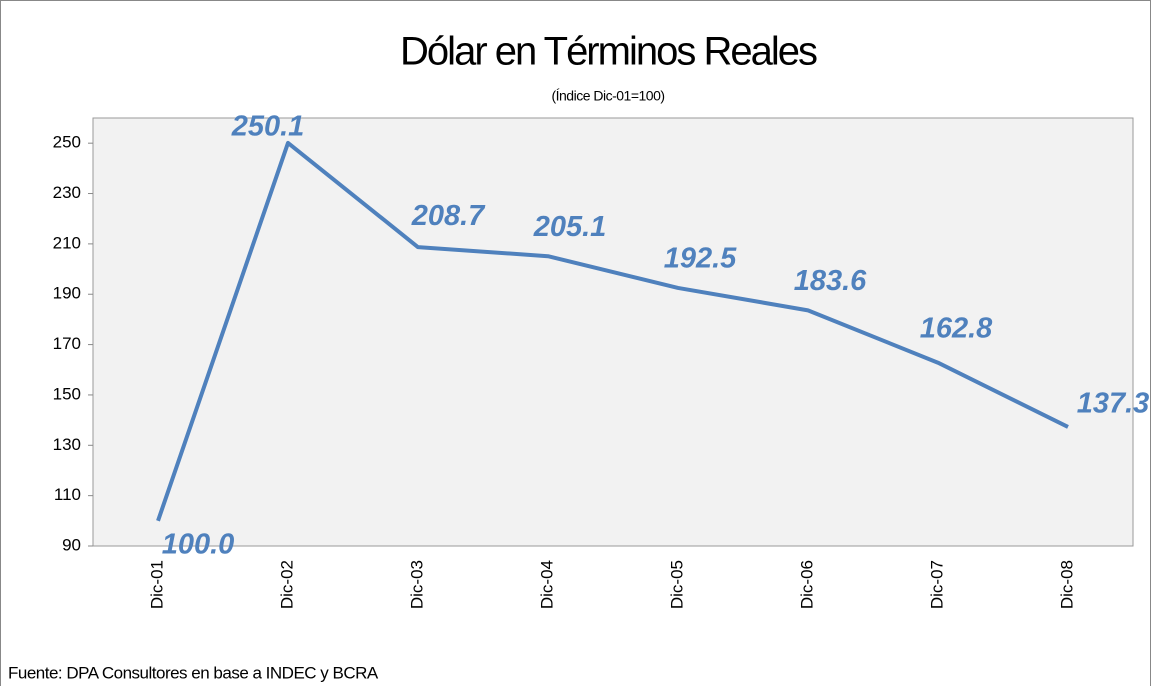 This screenshot has width=1151, height=686. I want to click on x-tick-label: Dic-03, so click(416, 584).